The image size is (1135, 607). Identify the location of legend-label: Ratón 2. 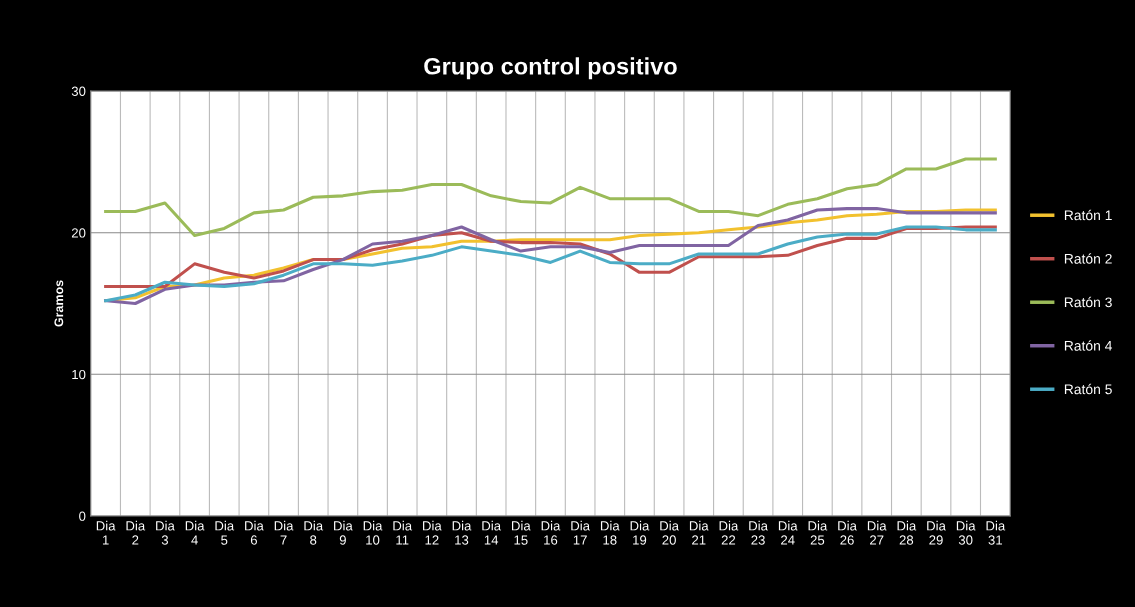
(1088, 258).